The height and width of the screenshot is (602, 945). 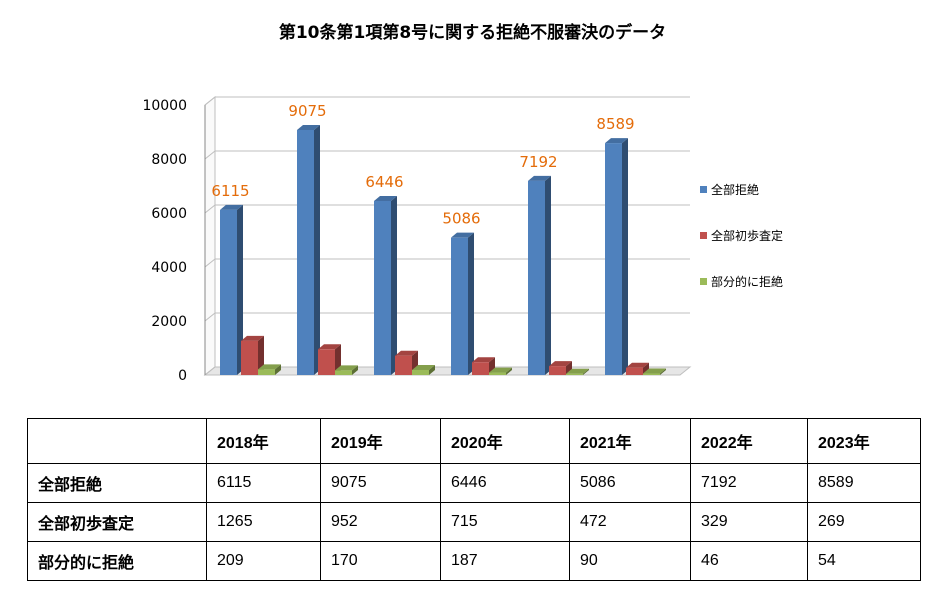 I want to click on data-label: 6115, so click(x=230, y=191).